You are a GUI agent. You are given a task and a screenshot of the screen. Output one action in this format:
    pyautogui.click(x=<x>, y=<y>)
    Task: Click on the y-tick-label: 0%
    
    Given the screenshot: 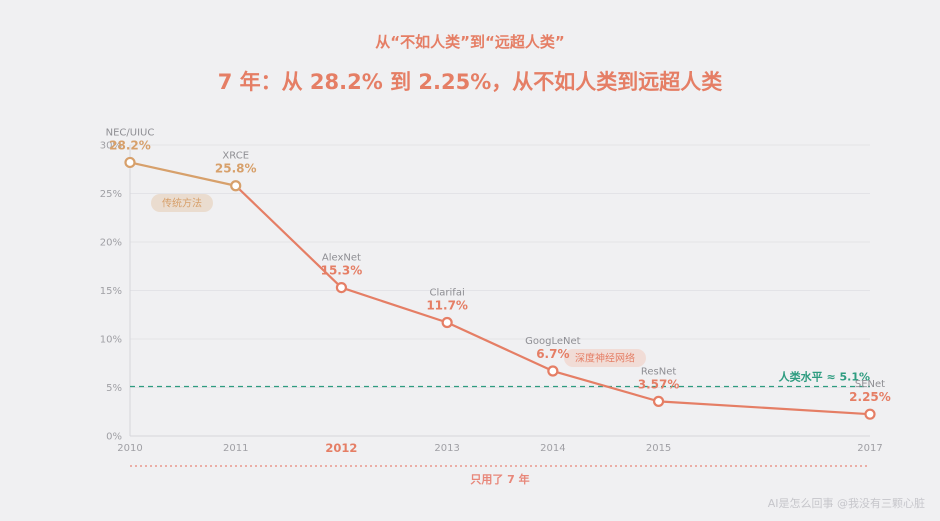 What is the action you would take?
    pyautogui.click(x=114, y=437)
    